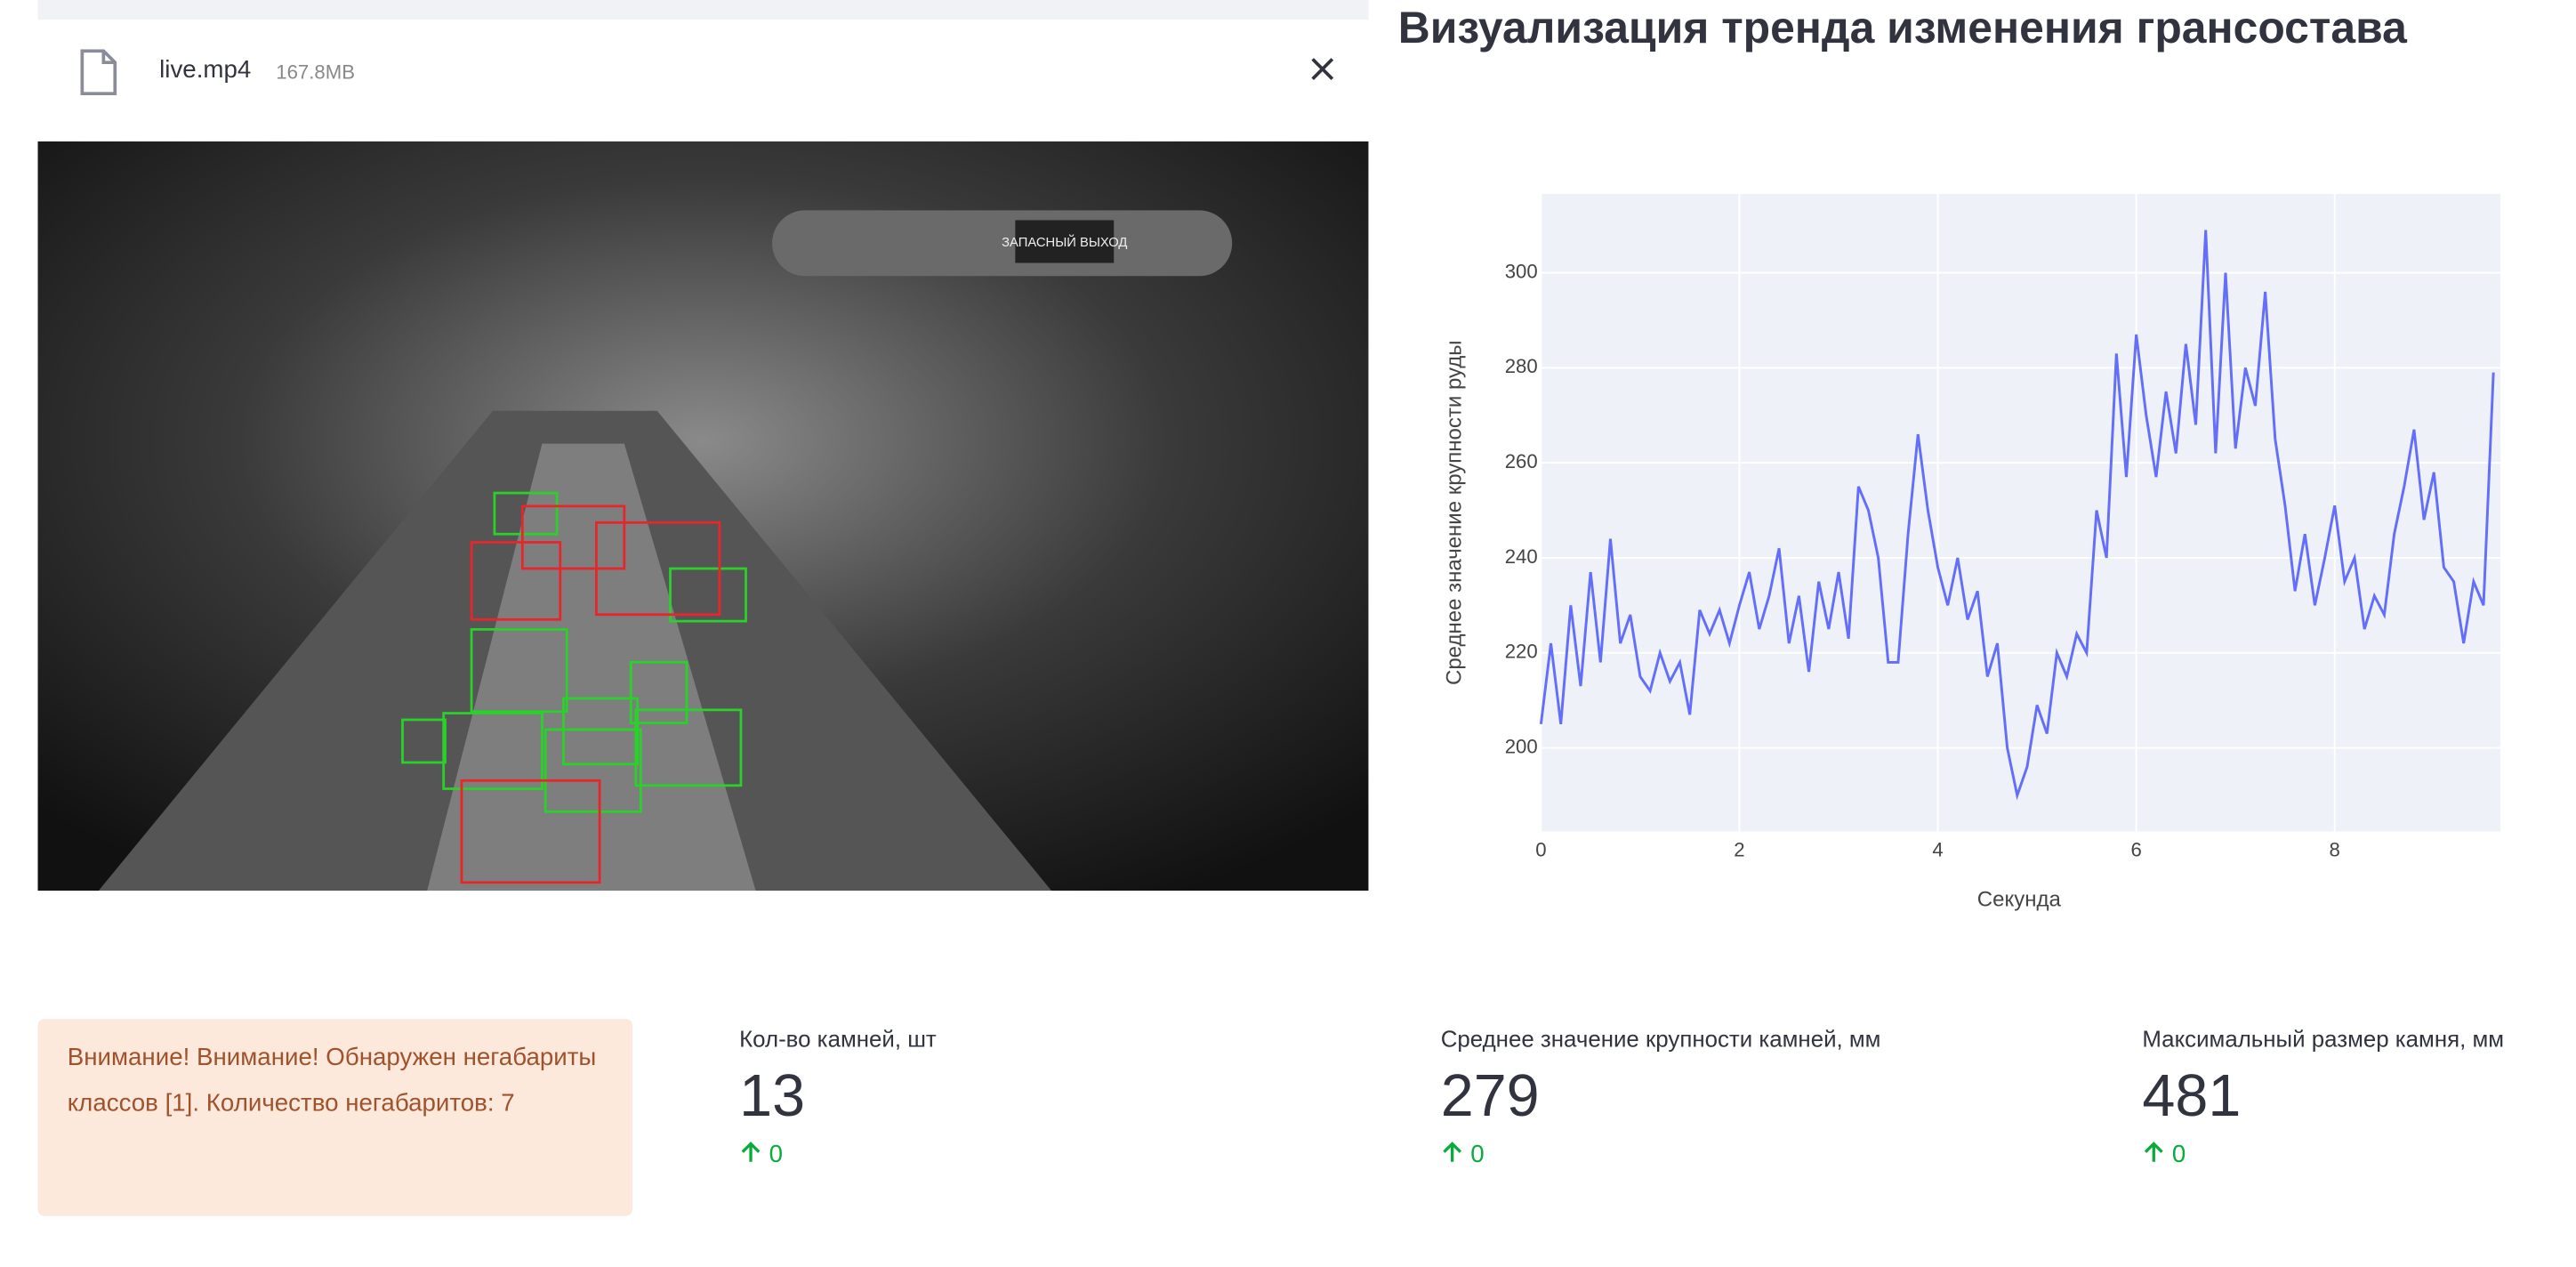 Image resolution: width=2576 pixels, height=1267 pixels. I want to click on x-tick-label: 2, so click(1739, 850).